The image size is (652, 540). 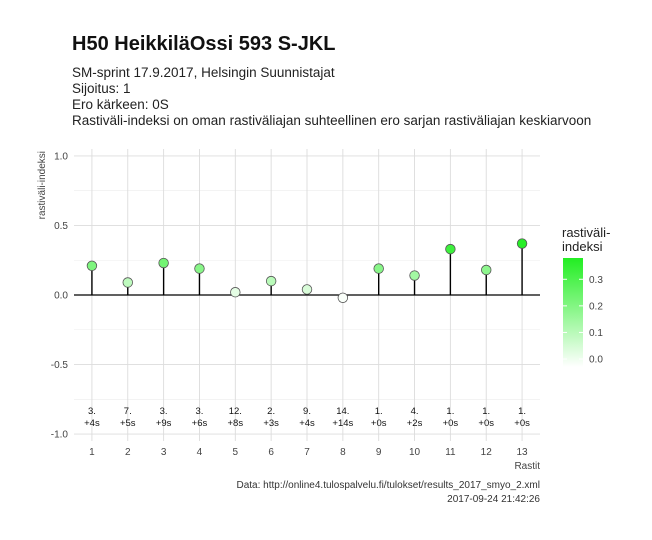 What do you see at coordinates (204, 44) in the screenshot?
I see `chart-title: H50 HeikkiläOssi 593 S-JKL` at bounding box center [204, 44].